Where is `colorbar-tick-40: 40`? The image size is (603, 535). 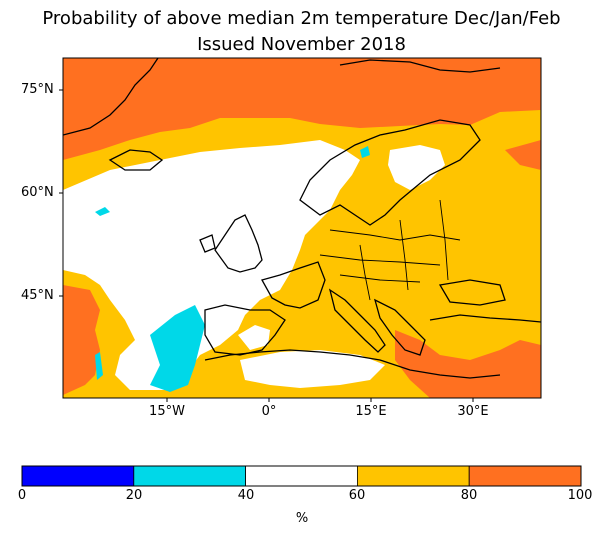
colorbar-tick-40: 40 is located at coordinates (246, 495).